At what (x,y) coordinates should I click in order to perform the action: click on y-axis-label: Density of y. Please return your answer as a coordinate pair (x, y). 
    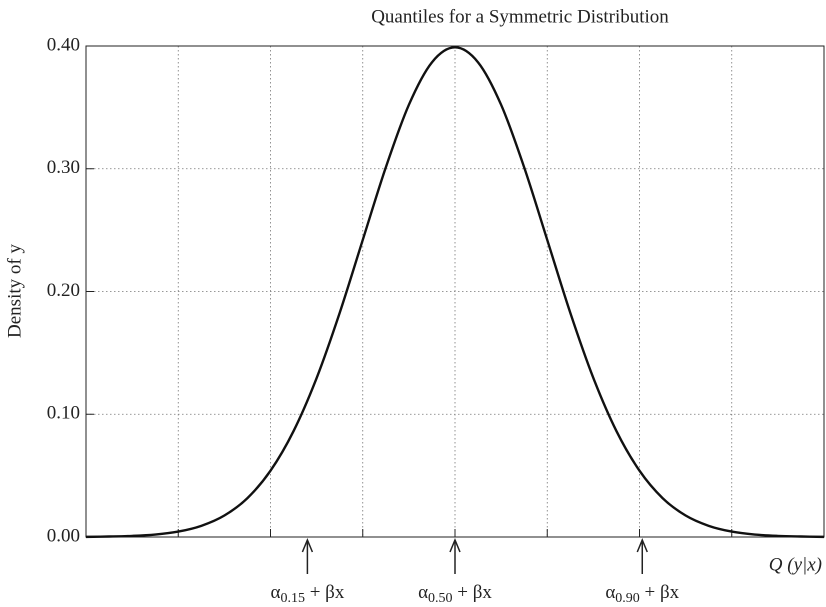
    Looking at the image, I should click on (14, 291).